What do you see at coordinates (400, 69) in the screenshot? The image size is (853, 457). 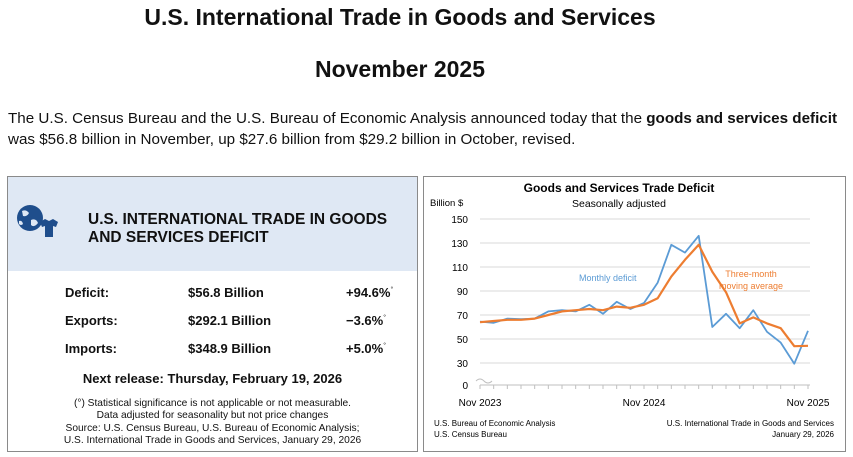 I see `page-subtitle: November 2025` at bounding box center [400, 69].